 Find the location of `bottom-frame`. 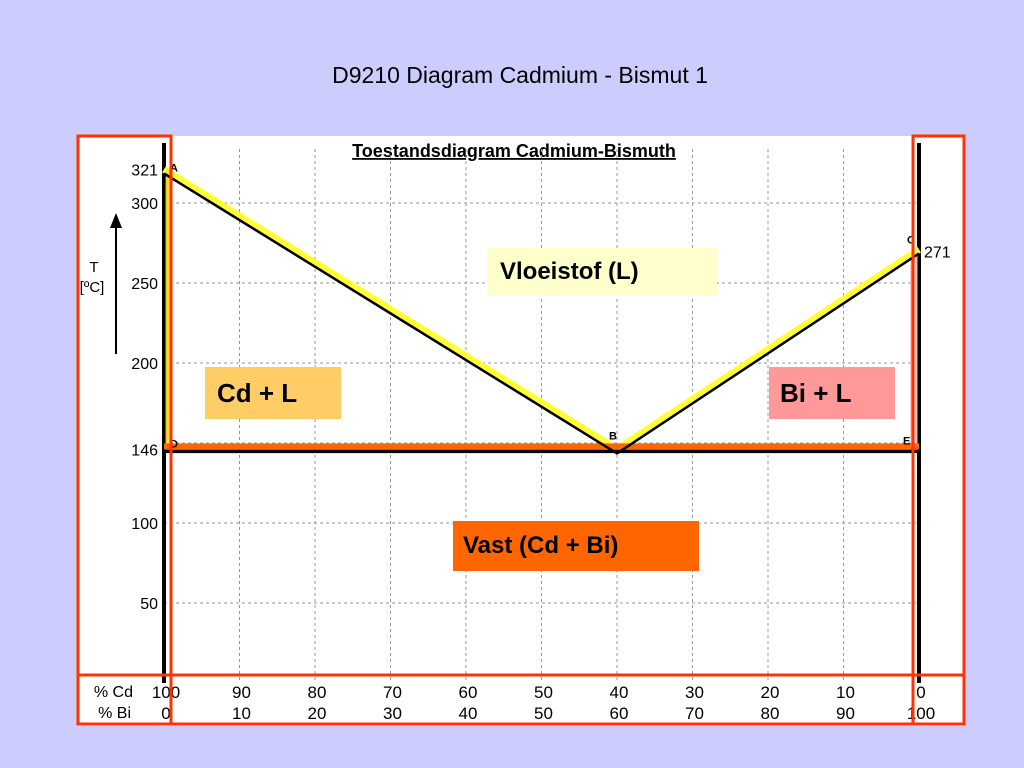

bottom-frame is located at coordinates (521, 699).